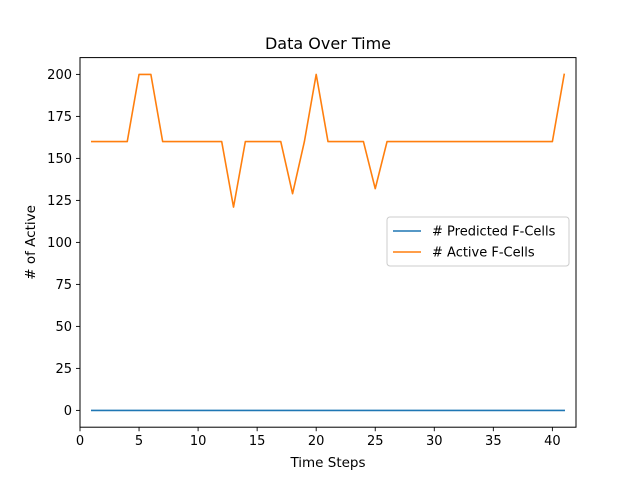  What do you see at coordinates (434, 441) in the screenshot?
I see `x-tick-label: 30` at bounding box center [434, 441].